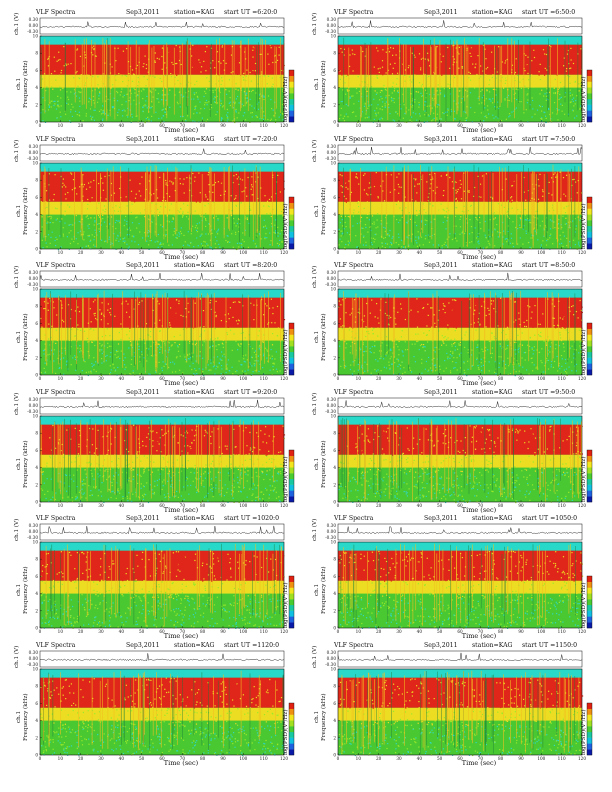 The image size is (612, 792). Describe the element at coordinates (34, 146) in the screenshot. I see `waveform-tick-label: 0.30` at that location.